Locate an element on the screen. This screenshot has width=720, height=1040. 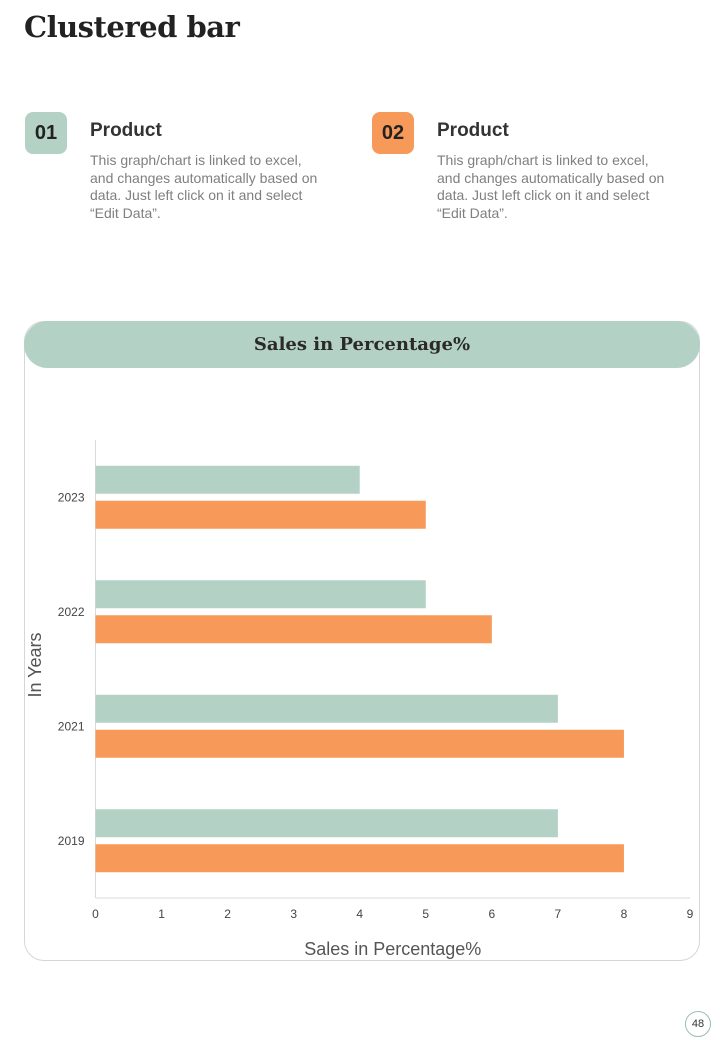
y-axis-title: In Years is located at coordinates (35, 664).